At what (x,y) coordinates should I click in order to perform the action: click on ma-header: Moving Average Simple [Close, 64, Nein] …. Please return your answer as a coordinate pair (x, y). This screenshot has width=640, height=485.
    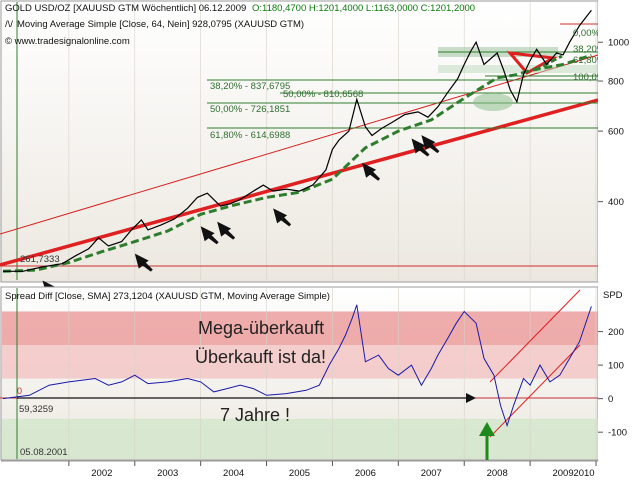
    Looking at the image, I should click on (160, 24).